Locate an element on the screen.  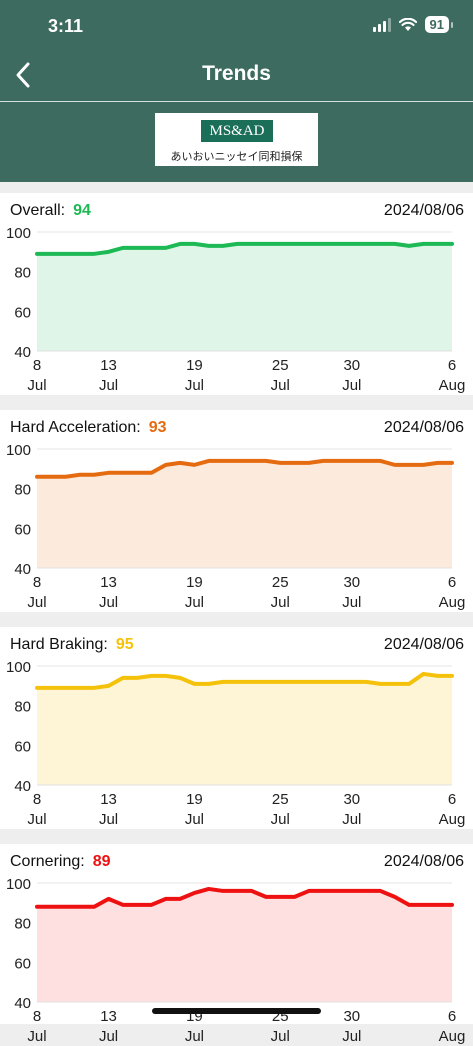
card-score: 94 is located at coordinates (82, 210).